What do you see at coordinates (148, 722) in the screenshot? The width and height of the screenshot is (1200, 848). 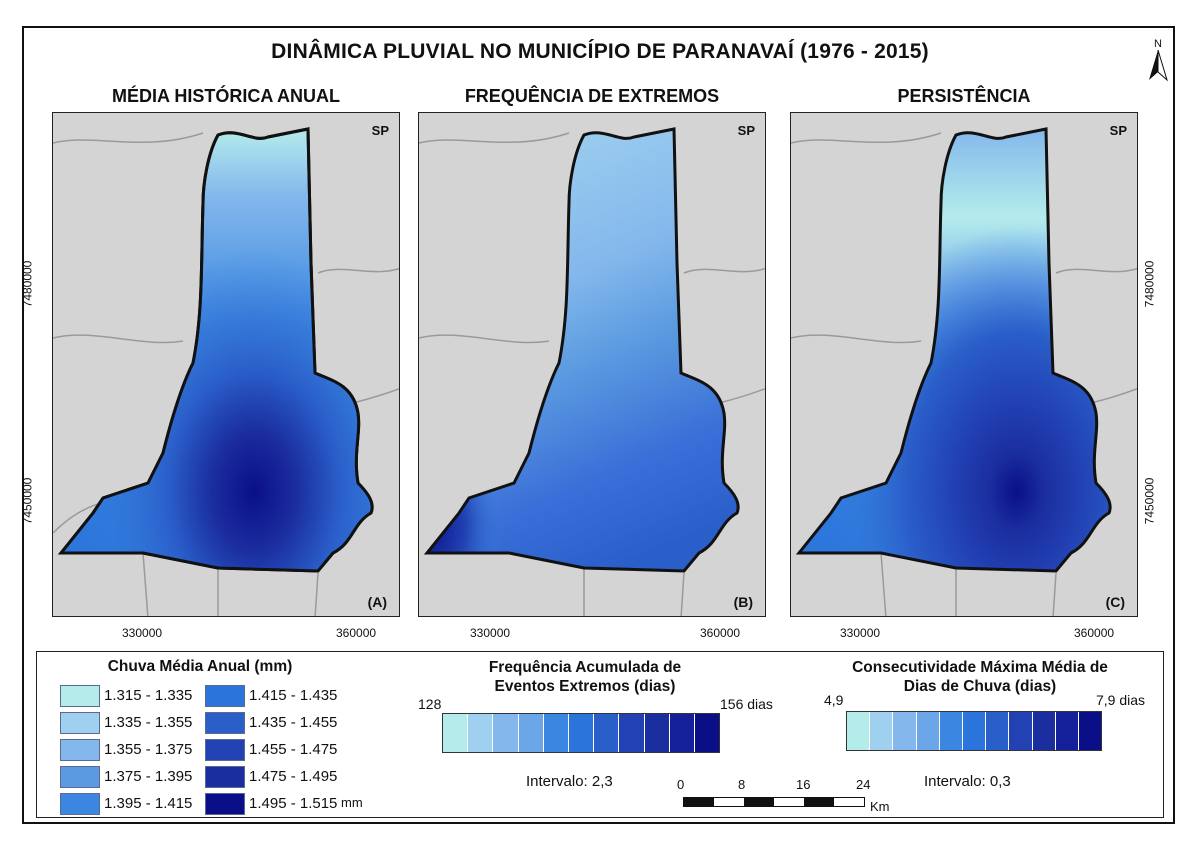 I see `legend-swatch-label: 1.335 - 1.355` at bounding box center [148, 722].